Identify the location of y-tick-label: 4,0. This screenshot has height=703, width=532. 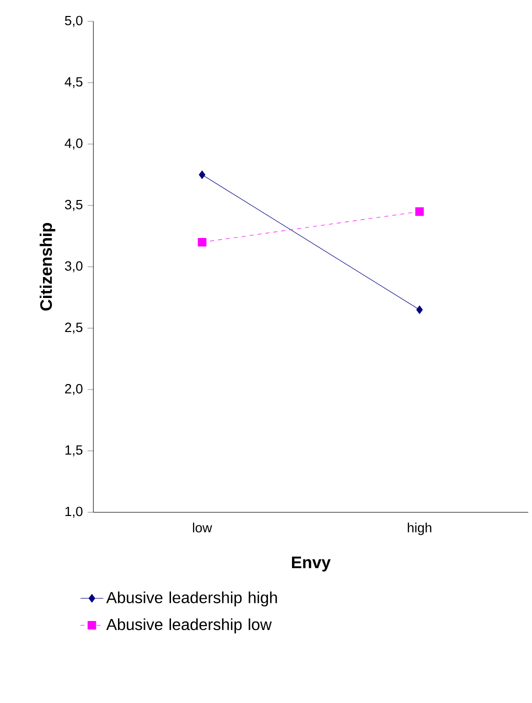
(73, 144).